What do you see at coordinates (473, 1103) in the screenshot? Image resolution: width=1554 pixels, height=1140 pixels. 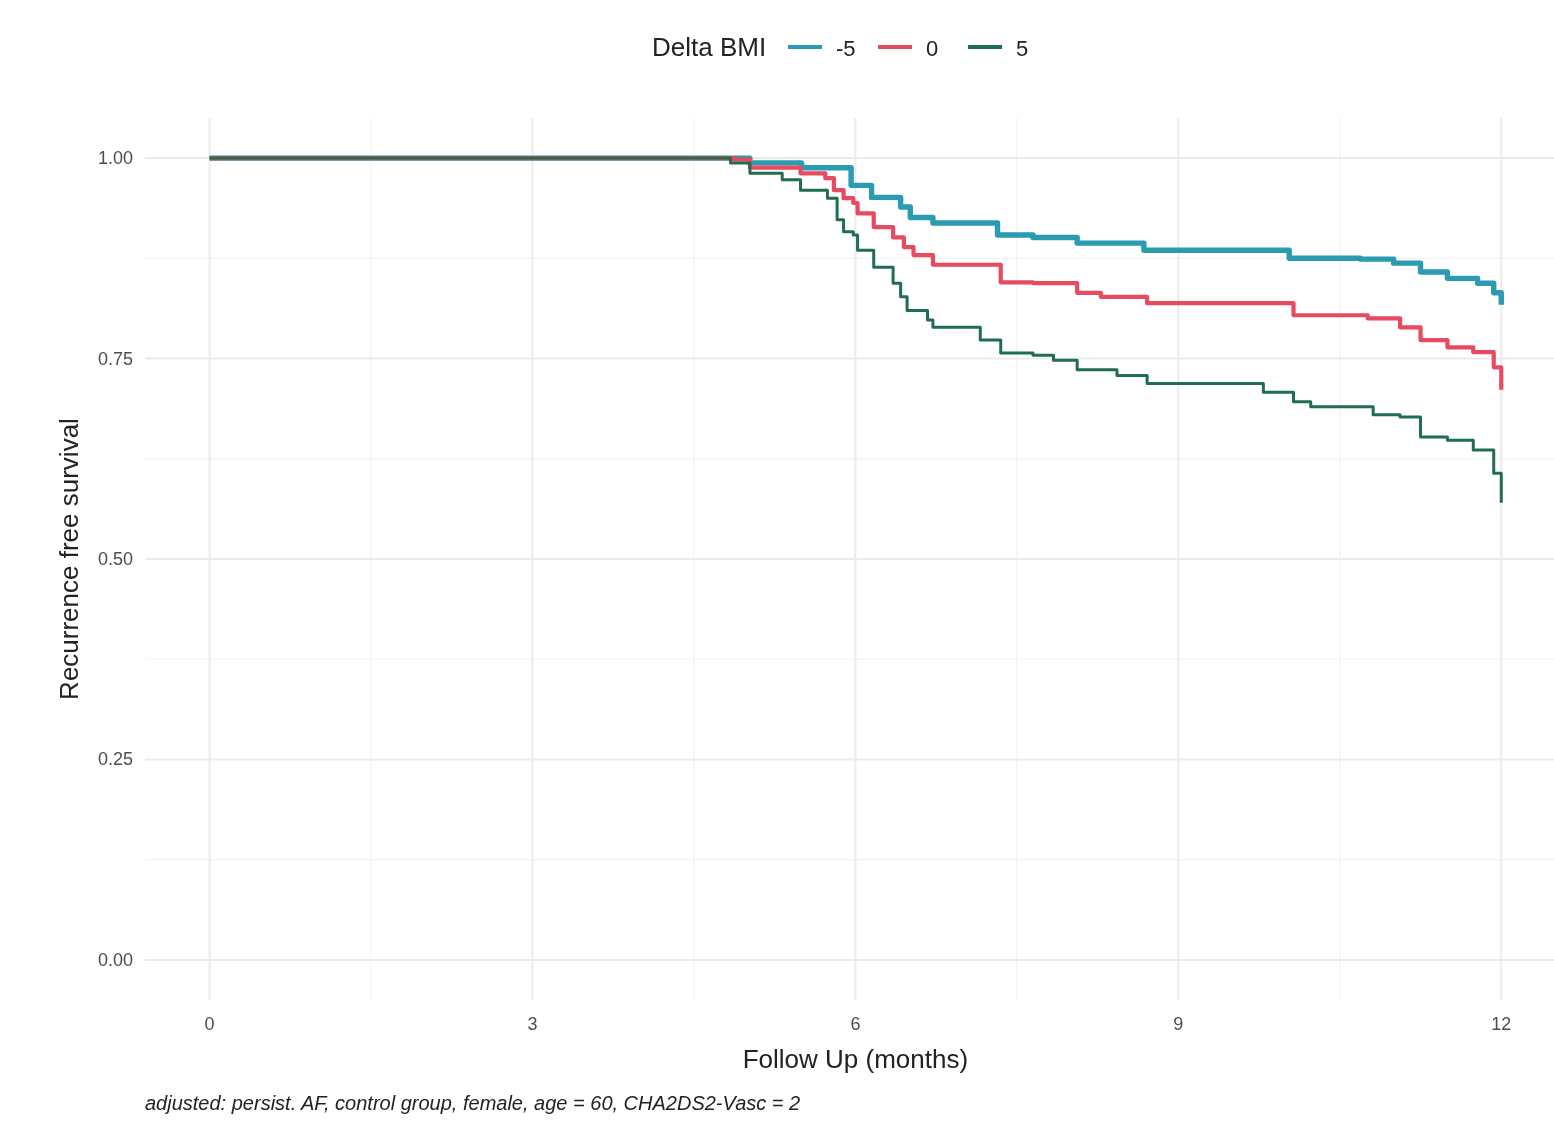 I see `text: adjusted: persist. AF, control group, female, age = 60, CHA2DS2-Vasc = 2` at bounding box center [473, 1103].